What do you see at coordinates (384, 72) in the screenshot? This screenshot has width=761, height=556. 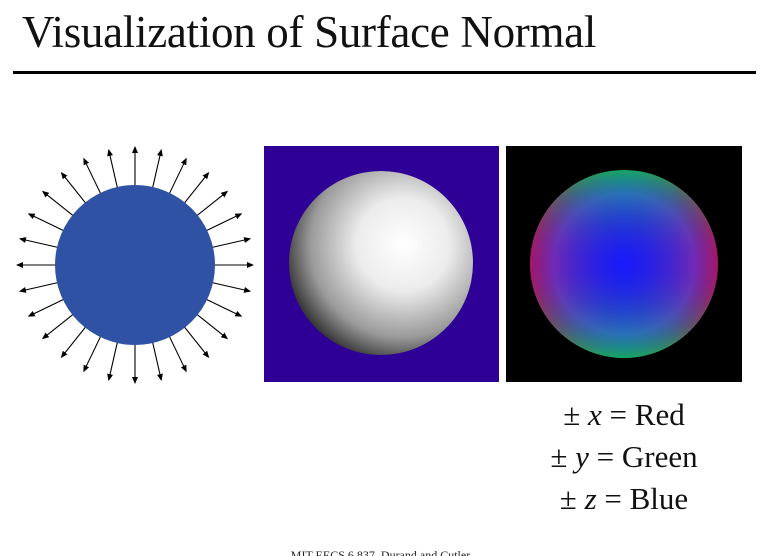 I see `title-divider` at bounding box center [384, 72].